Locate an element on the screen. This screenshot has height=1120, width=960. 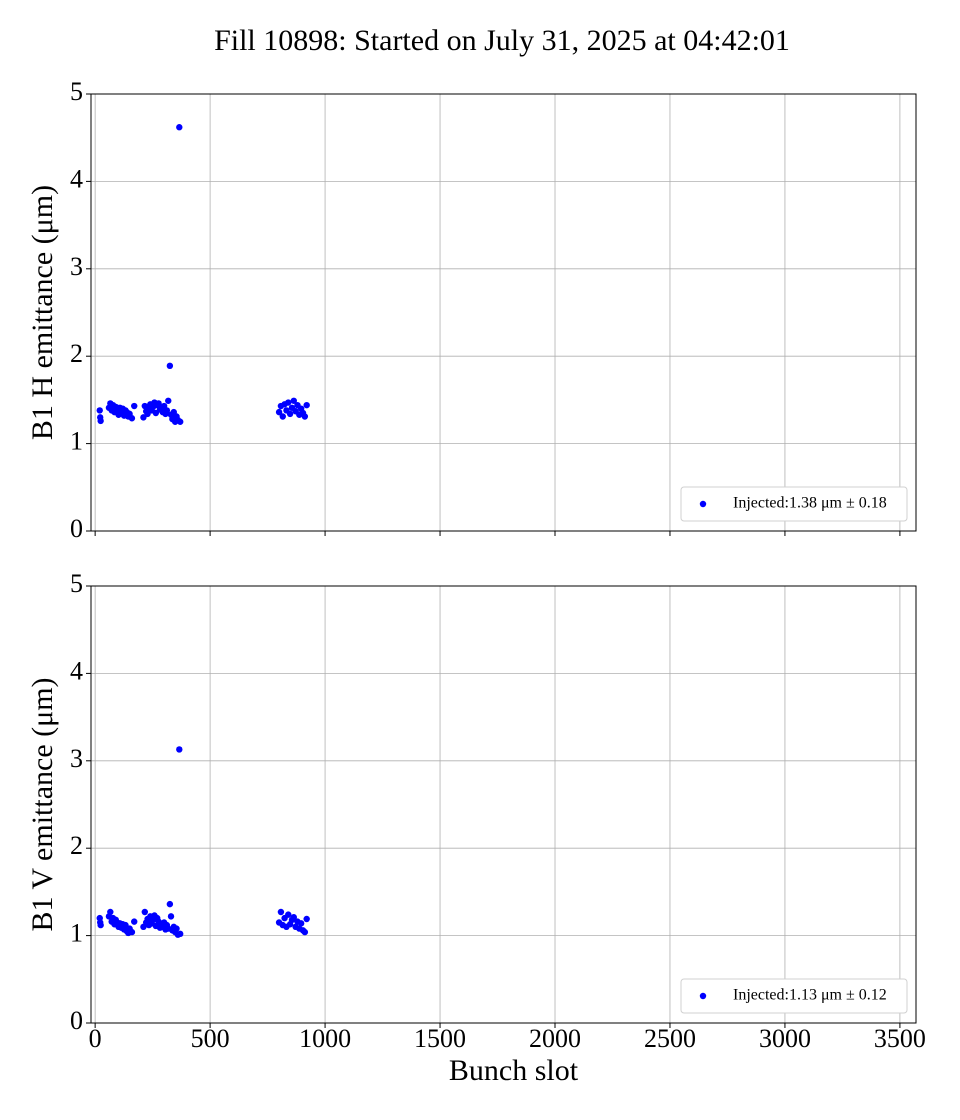
x-tick-label: 500 is located at coordinates (210, 1038).